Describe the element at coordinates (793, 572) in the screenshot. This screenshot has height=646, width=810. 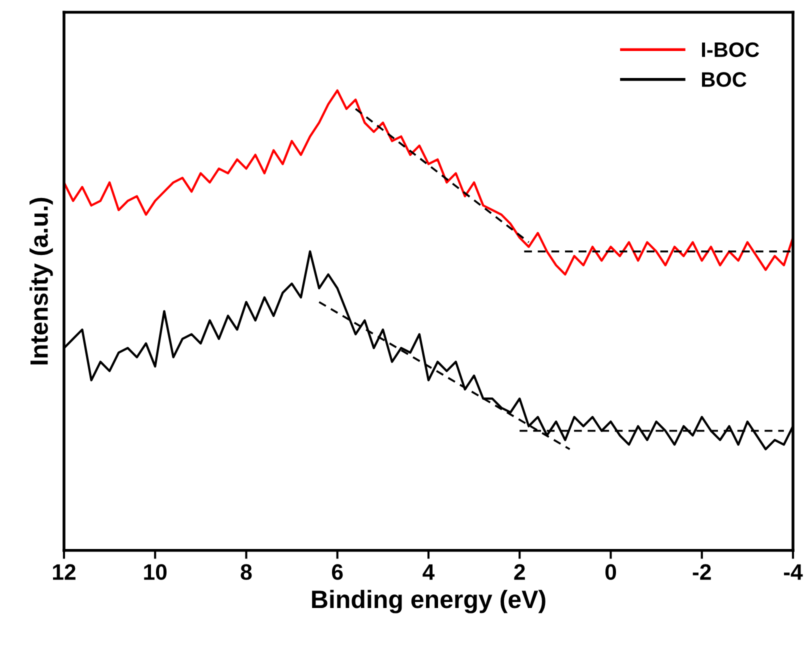
I see `x-tick-label: -4` at that location.